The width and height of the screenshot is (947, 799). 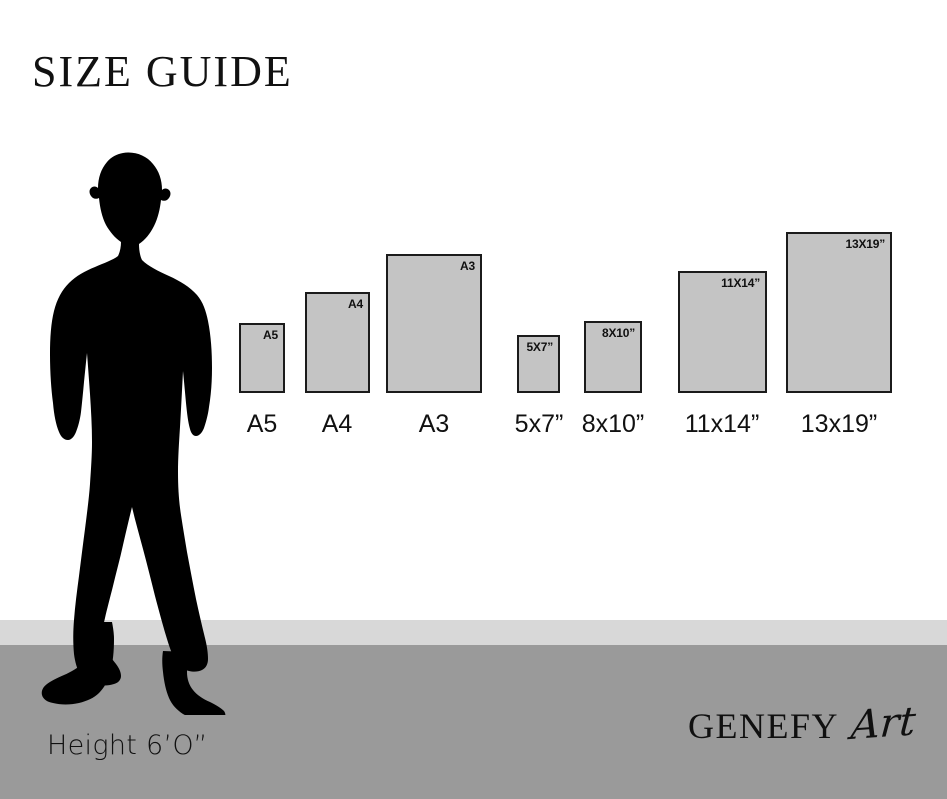 I want to click on frame-5x7: 5X7”, so click(x=538, y=364).